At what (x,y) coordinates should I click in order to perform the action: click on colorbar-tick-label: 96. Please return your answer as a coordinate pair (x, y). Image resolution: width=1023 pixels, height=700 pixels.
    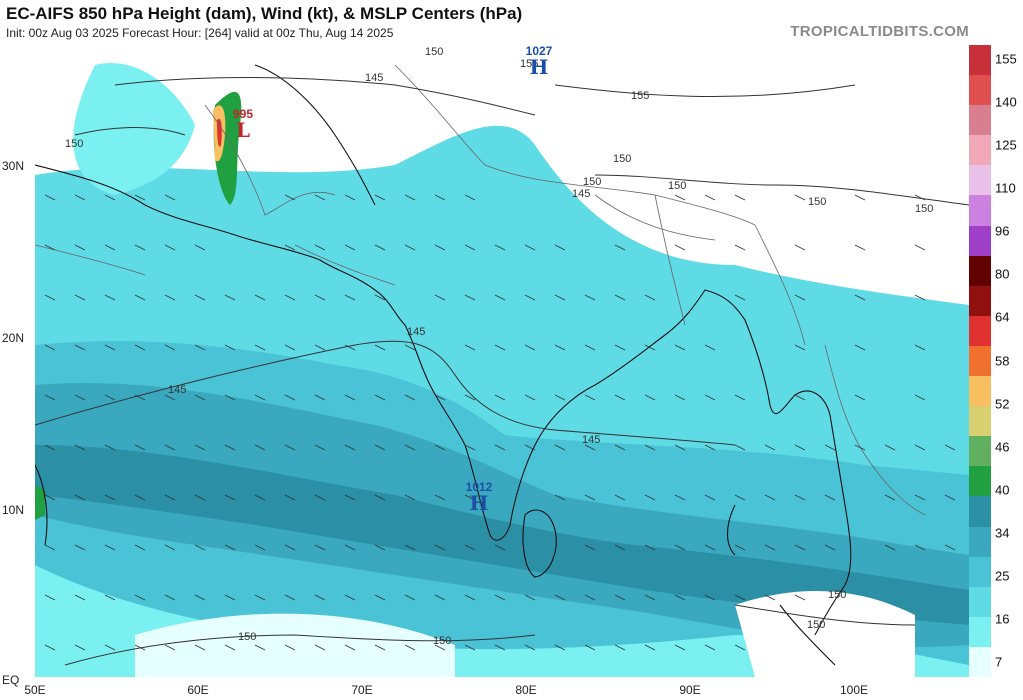
    Looking at the image, I should click on (1002, 231).